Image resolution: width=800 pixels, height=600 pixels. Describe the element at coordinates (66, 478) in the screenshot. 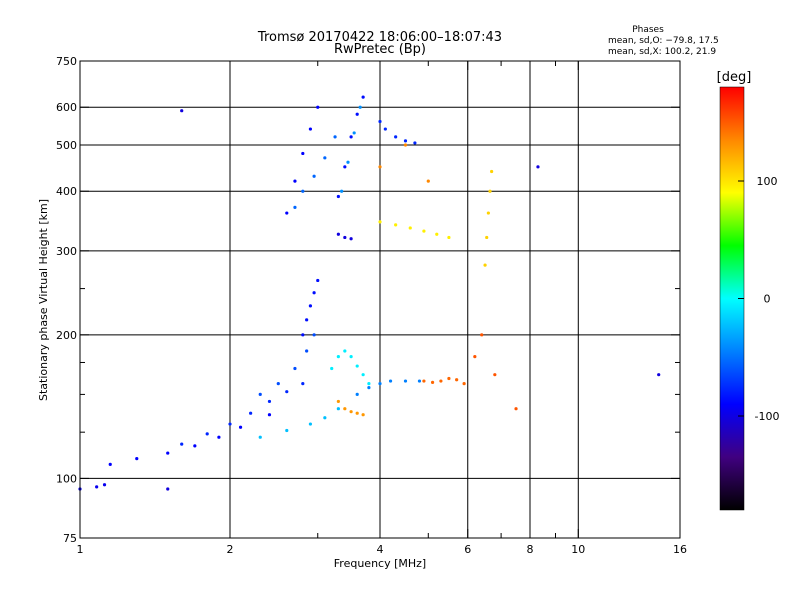

I see `y-tick-label: 100` at that location.